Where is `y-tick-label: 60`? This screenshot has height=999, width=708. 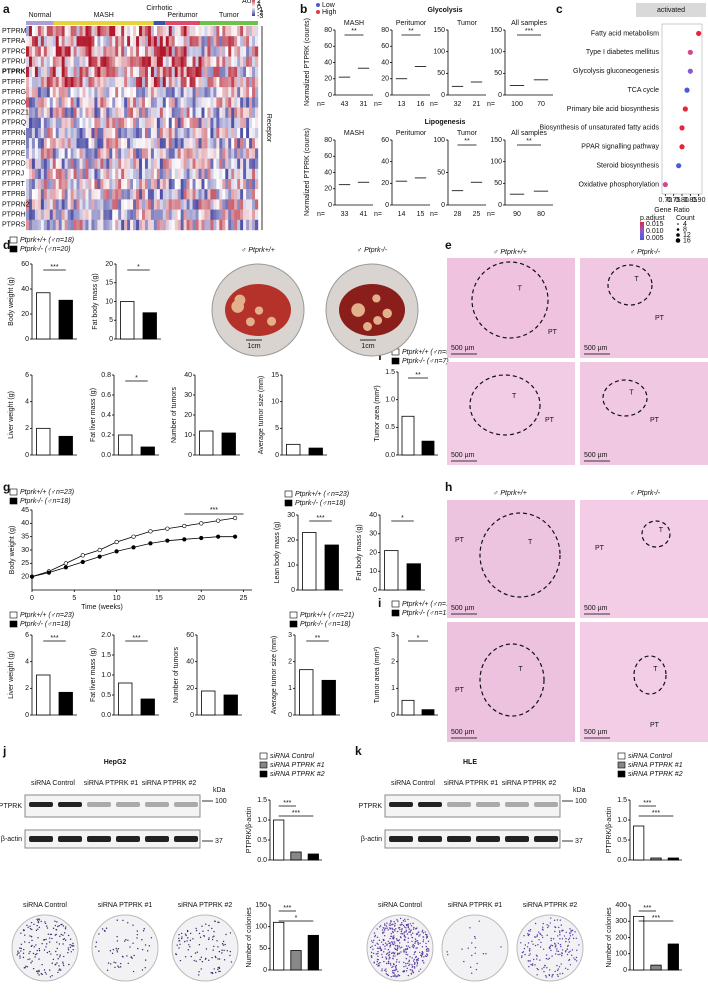 y-tick-label: 60 is located at coordinates (385, 46).